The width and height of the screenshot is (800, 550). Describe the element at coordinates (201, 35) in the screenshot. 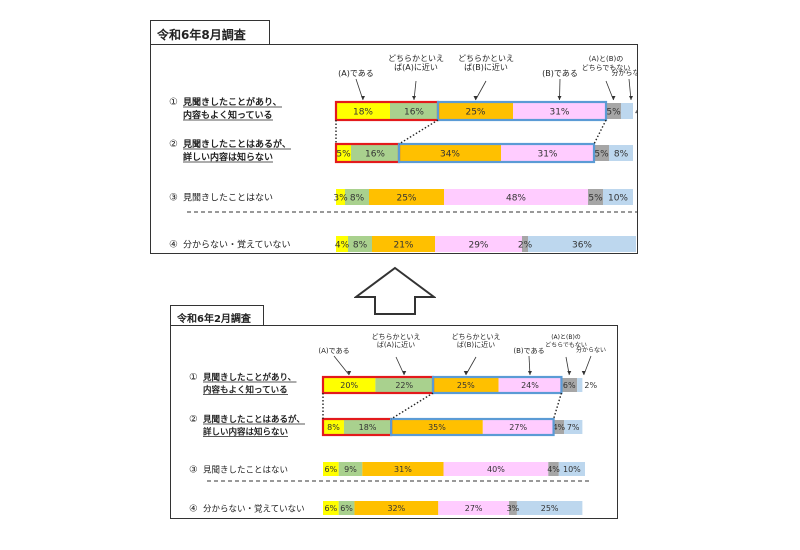

I see `upper-panel-title: 令和6年8月調査` at that location.